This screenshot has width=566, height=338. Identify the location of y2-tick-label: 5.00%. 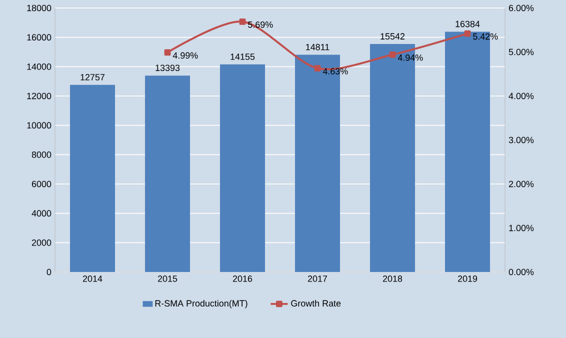
(521, 52).